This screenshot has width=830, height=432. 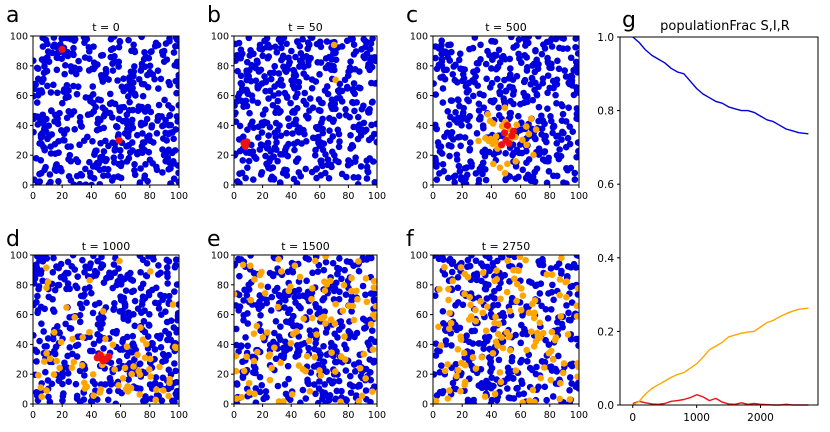 I want to click on infected-point, so click(x=62, y=49).